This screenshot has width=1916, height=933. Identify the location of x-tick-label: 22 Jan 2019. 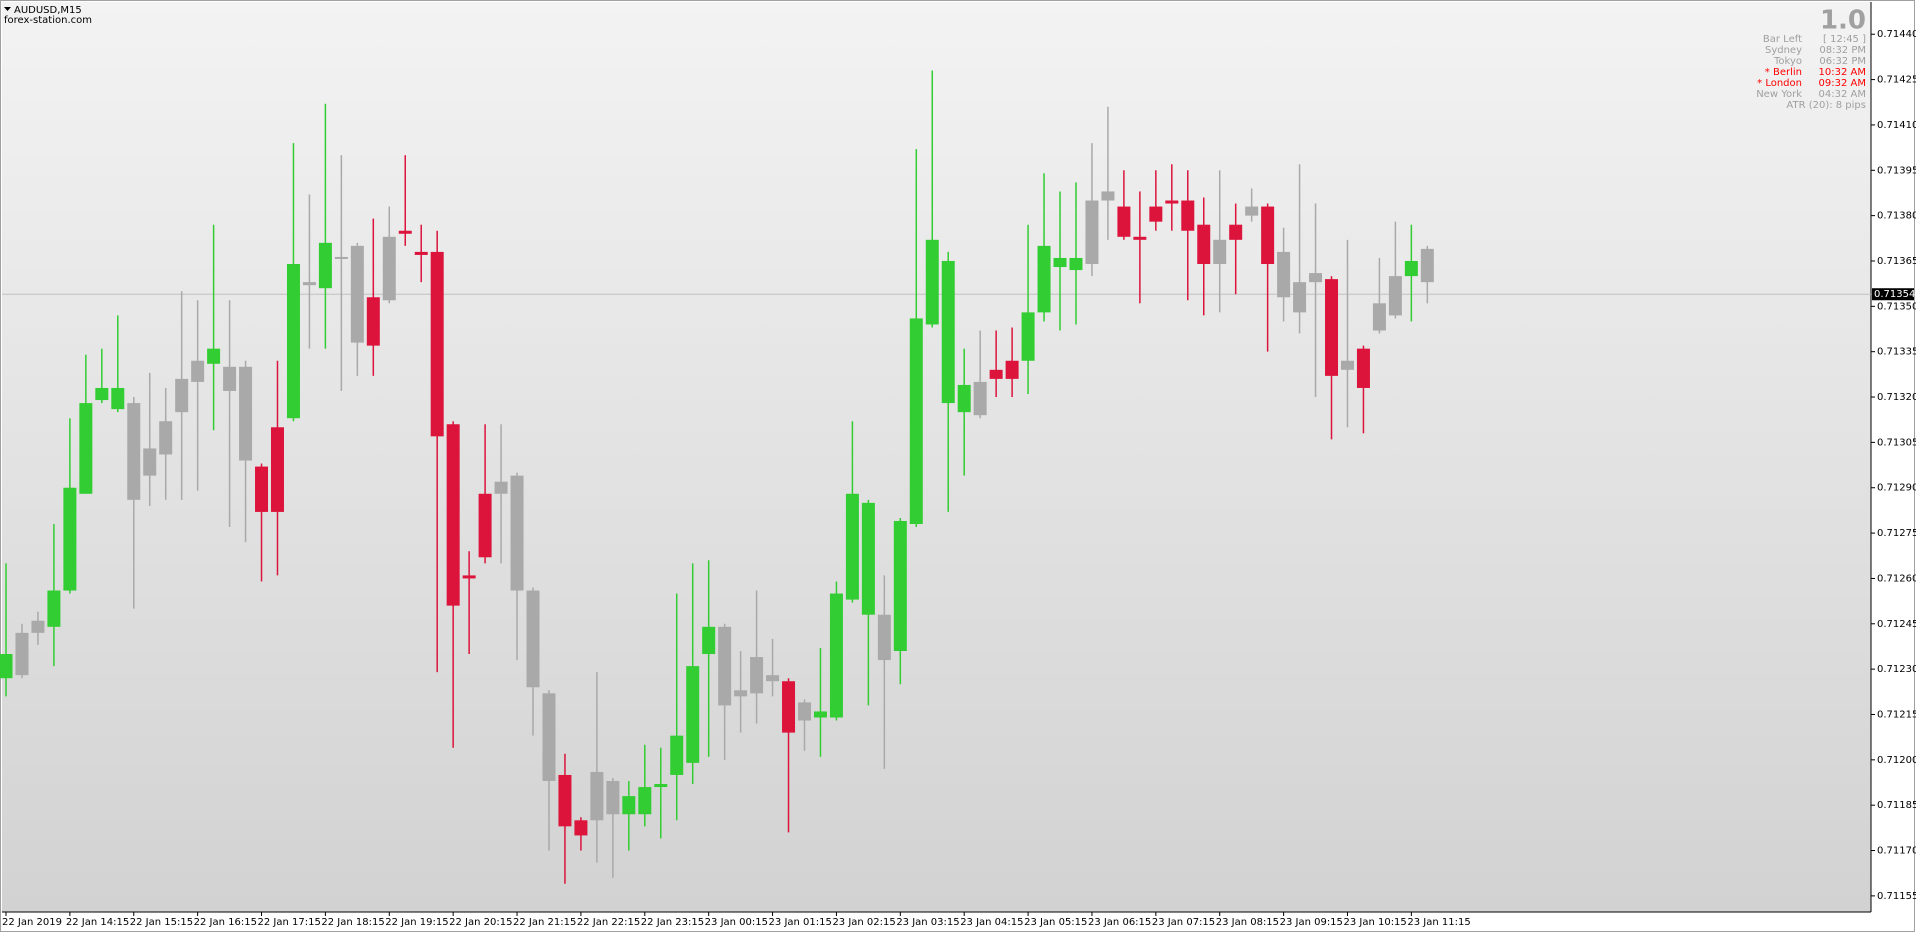
(32, 922).